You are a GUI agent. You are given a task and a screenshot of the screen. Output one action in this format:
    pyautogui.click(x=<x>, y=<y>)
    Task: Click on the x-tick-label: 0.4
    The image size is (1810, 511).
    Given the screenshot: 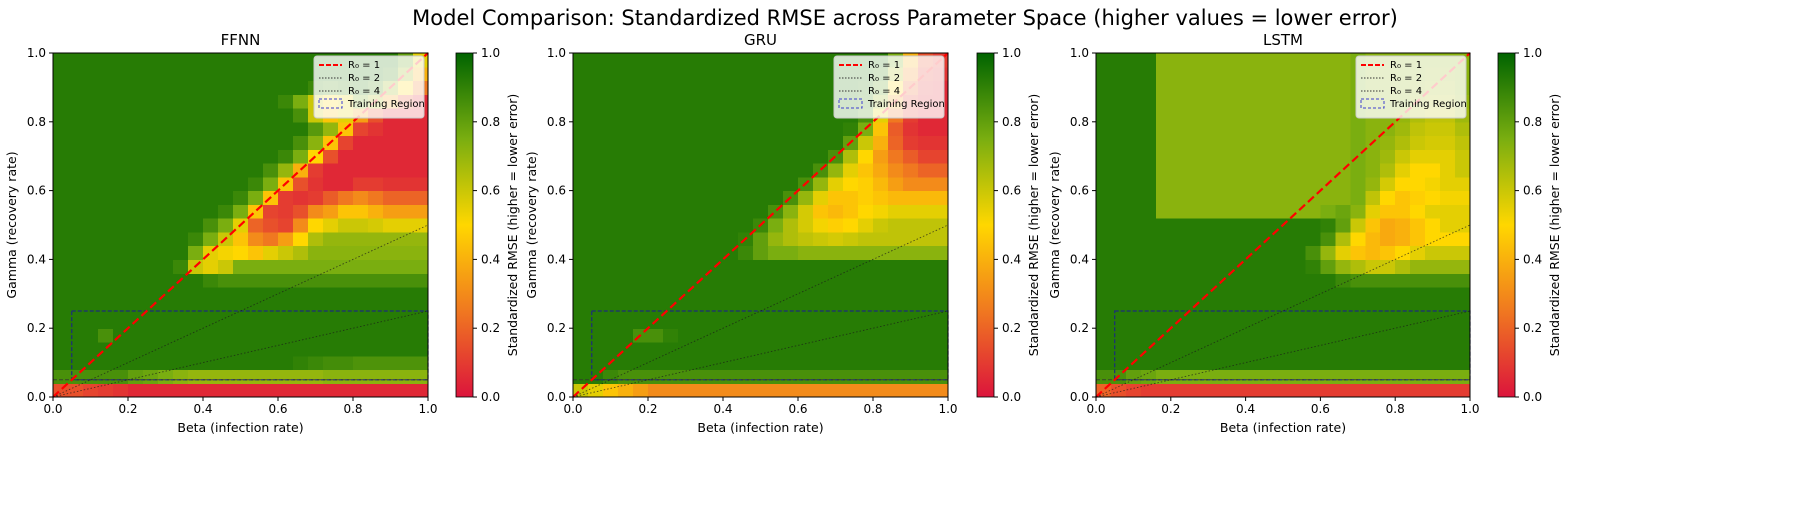 What is the action you would take?
    pyautogui.click(x=202, y=409)
    